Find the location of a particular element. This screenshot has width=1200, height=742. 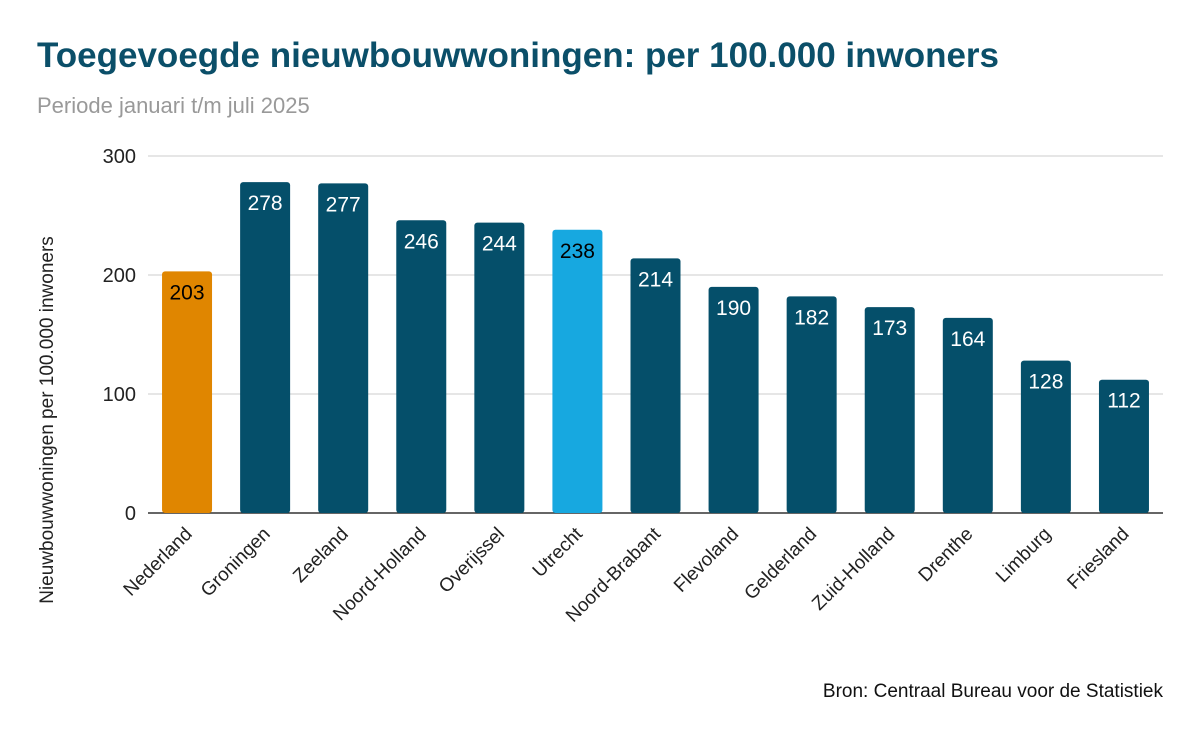

data-label: 277 is located at coordinates (343, 204).